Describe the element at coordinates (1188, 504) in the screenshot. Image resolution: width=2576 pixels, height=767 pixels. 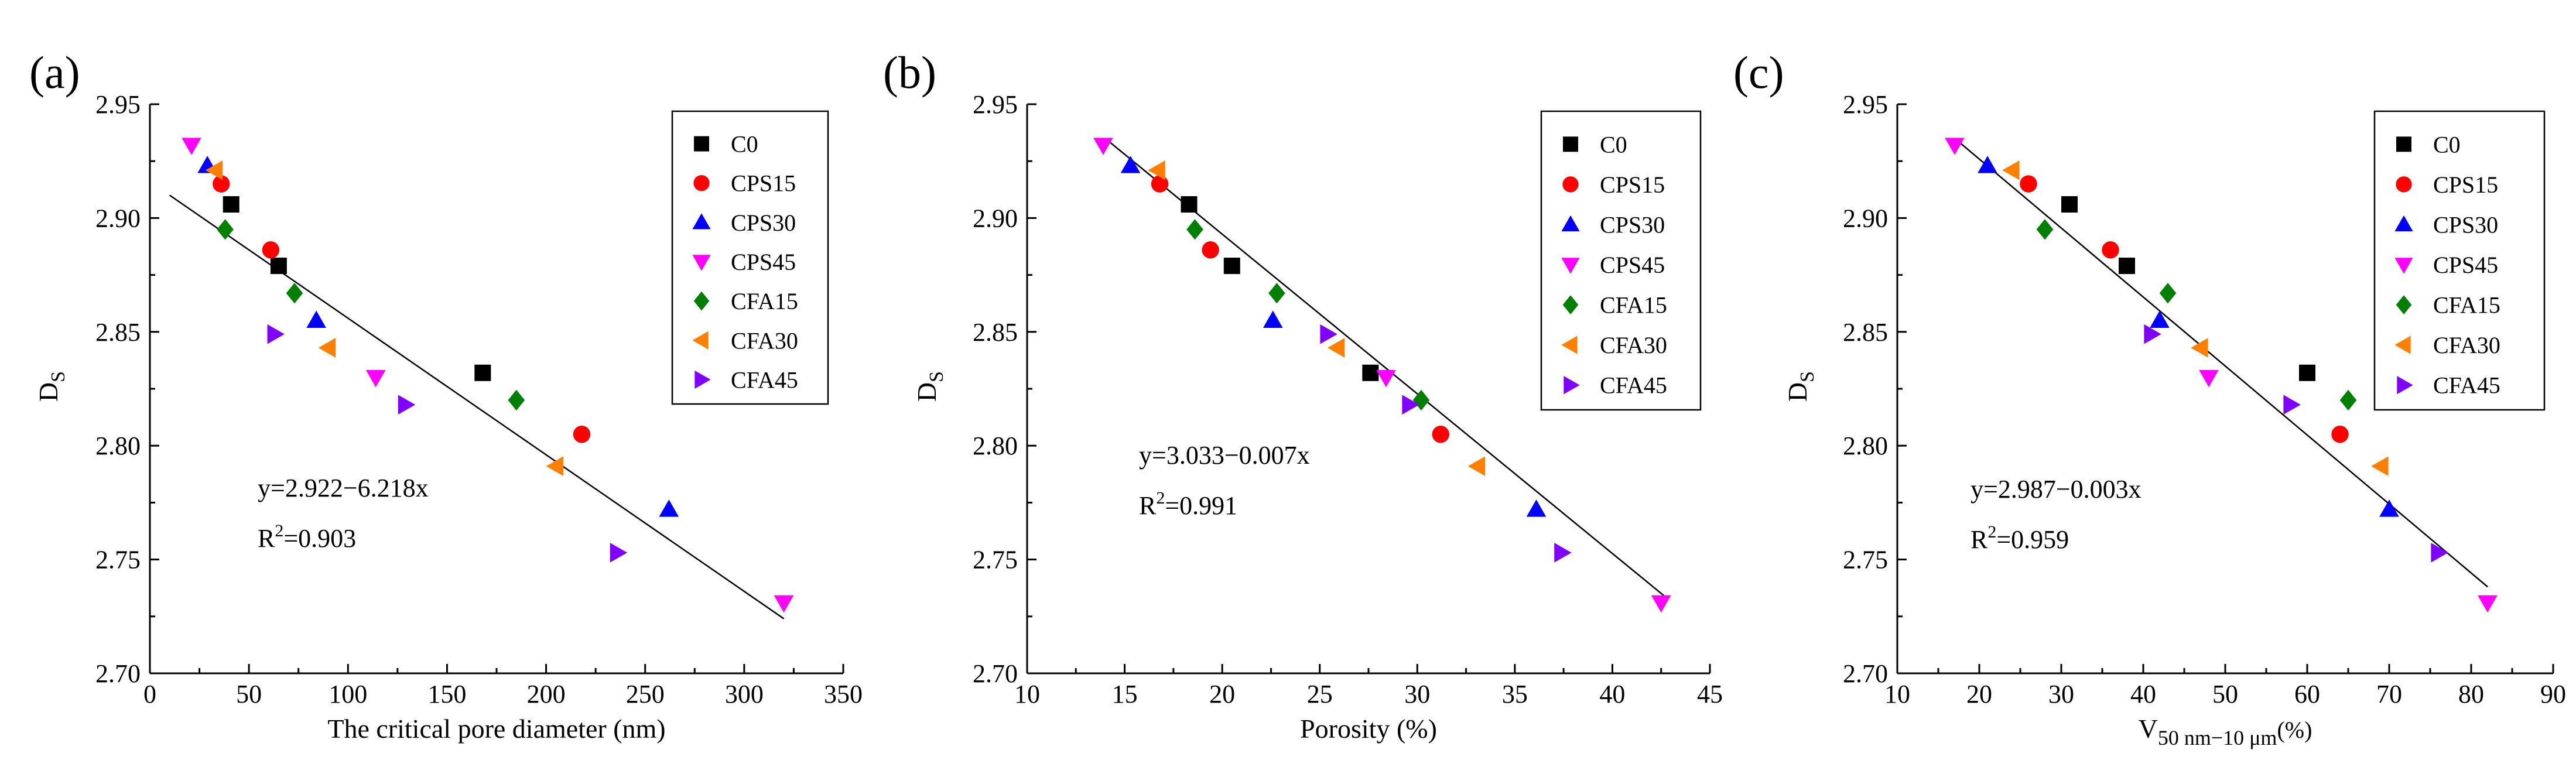
I see `r-squared: R2=0.991` at that location.